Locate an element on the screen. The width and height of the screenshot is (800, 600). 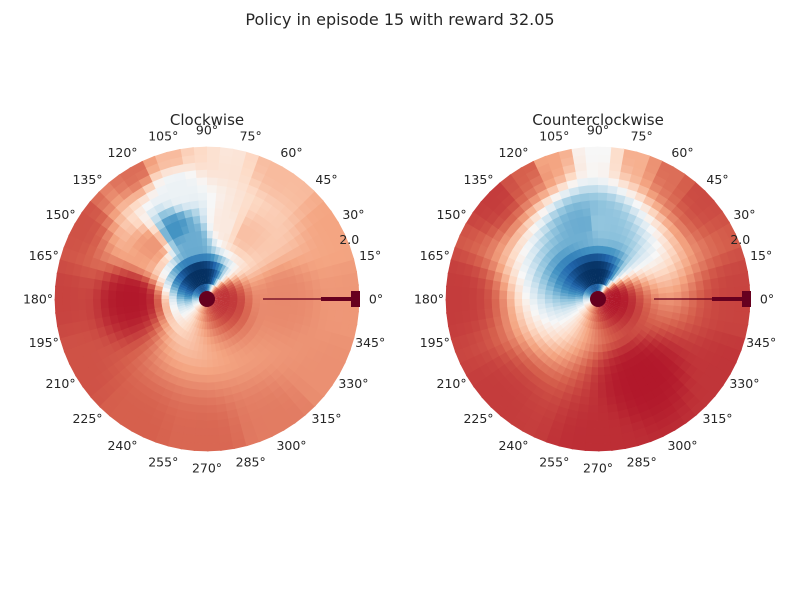
pendulum-arm is located at coordinates (336, 299).